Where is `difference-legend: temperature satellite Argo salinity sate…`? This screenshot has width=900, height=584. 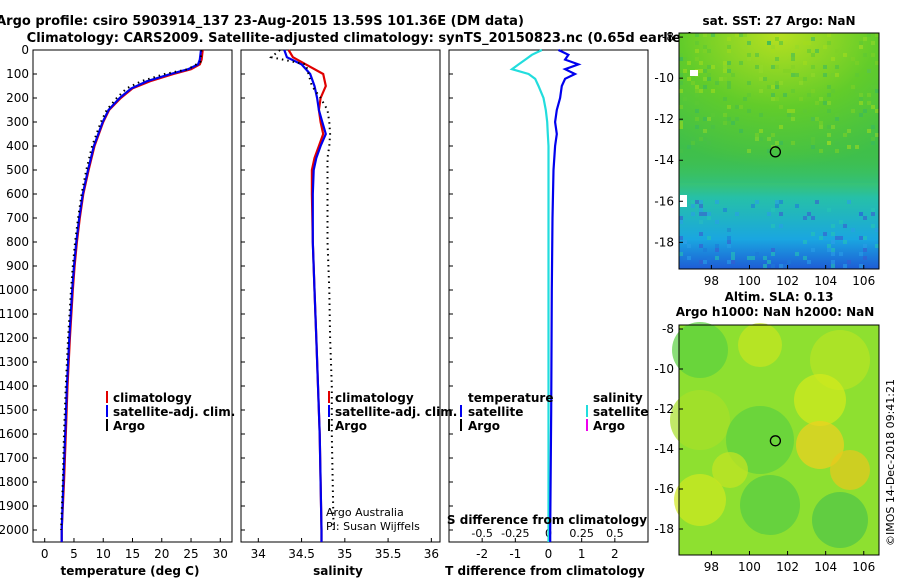
difference-legend: temperature satellite Argo salinity sate… is located at coordinates (554, 412).